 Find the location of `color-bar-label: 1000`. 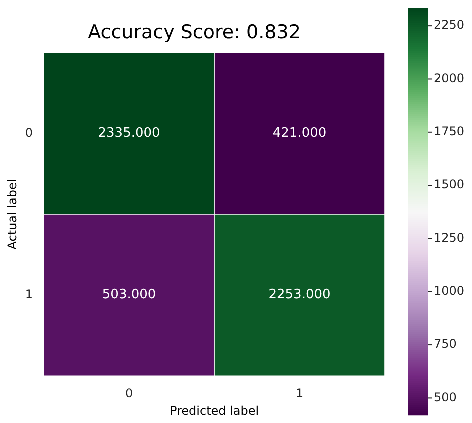

color-bar-label: 1000 is located at coordinates (449, 291).